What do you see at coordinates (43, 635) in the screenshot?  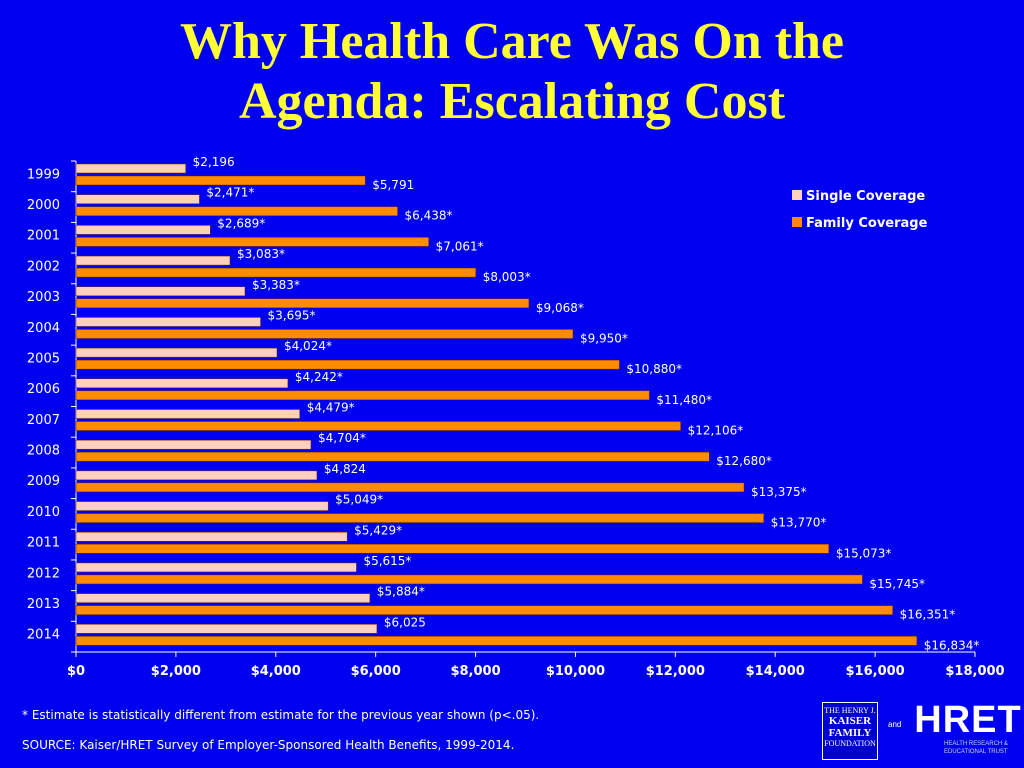 I see `category-label: 2014` at bounding box center [43, 635].